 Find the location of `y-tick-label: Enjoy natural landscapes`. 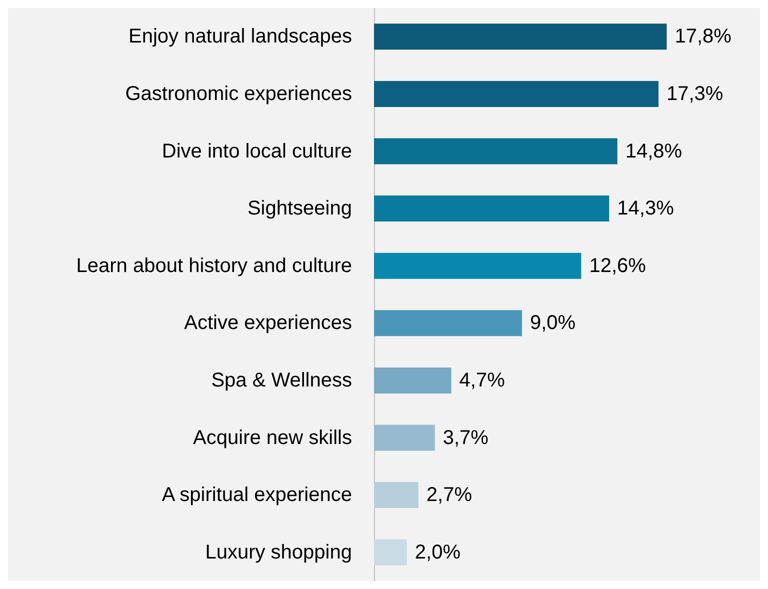

y-tick-label: Enjoy natural landscapes is located at coordinates (240, 37).